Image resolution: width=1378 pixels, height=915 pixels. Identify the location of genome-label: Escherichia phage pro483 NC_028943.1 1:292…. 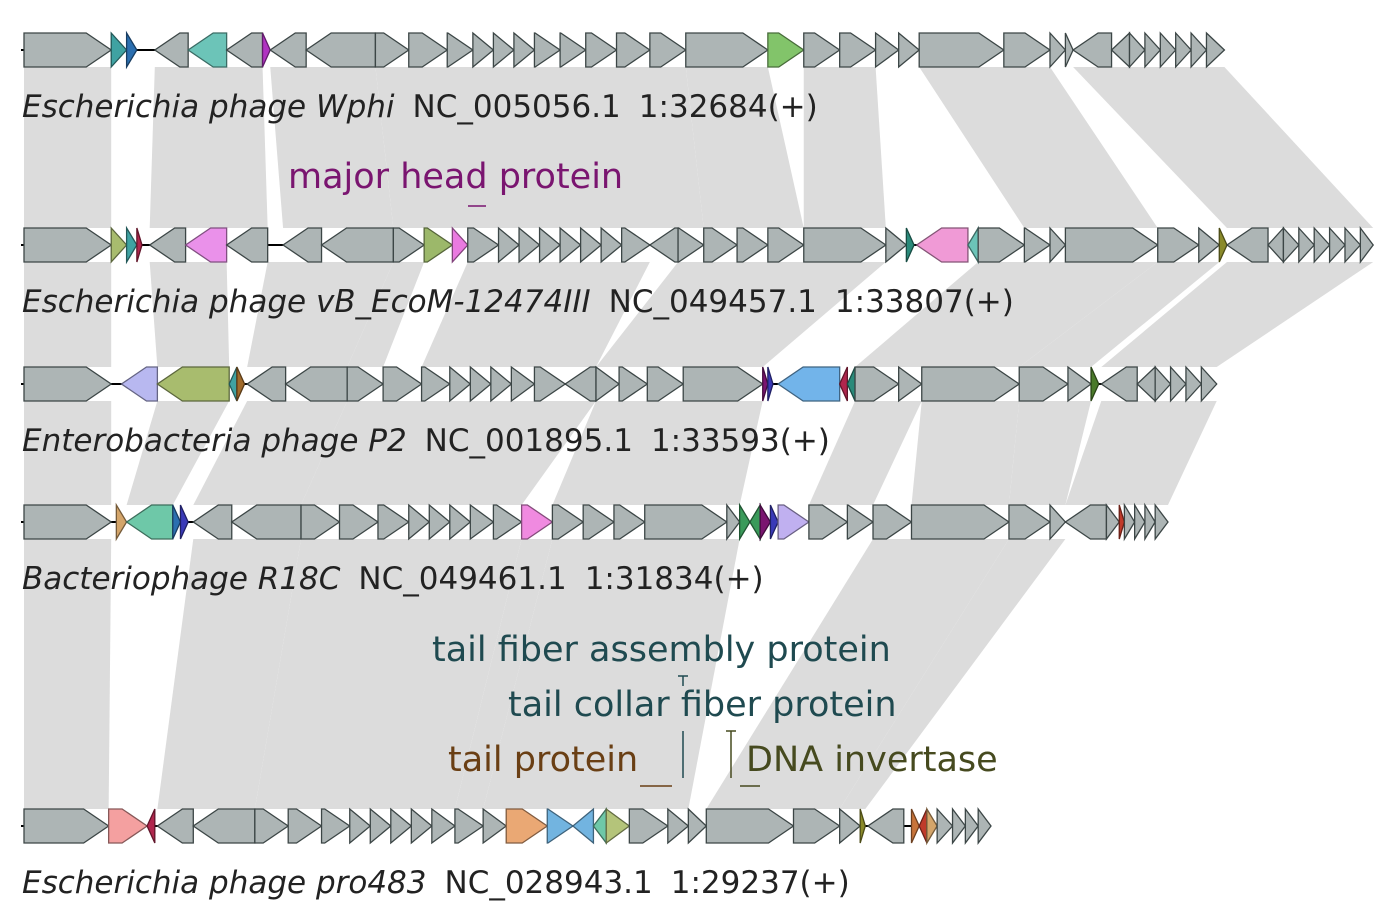
(436, 883).